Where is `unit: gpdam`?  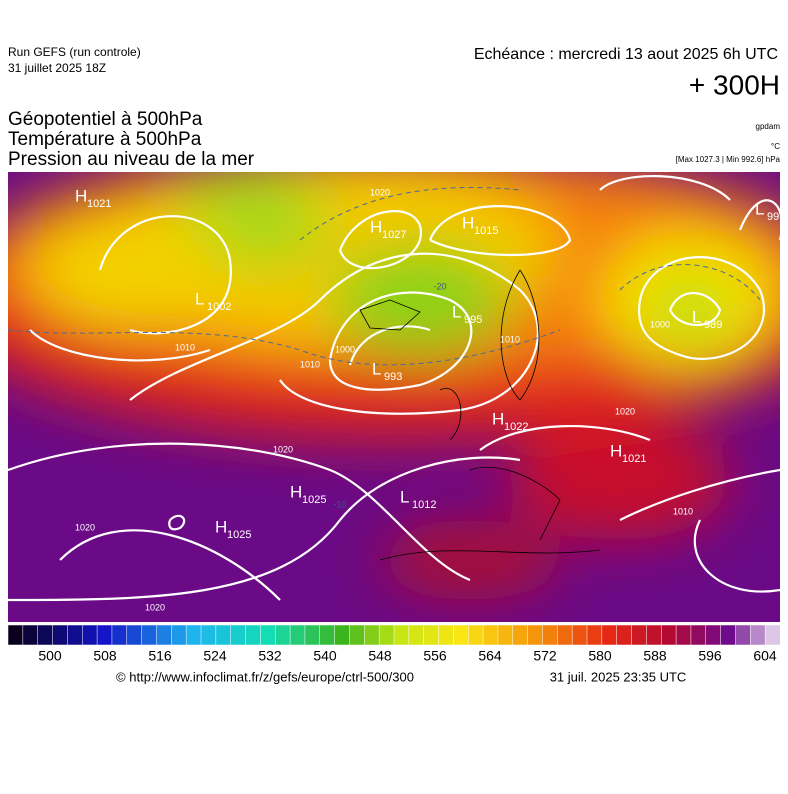 unit: gpdam is located at coordinates (768, 126).